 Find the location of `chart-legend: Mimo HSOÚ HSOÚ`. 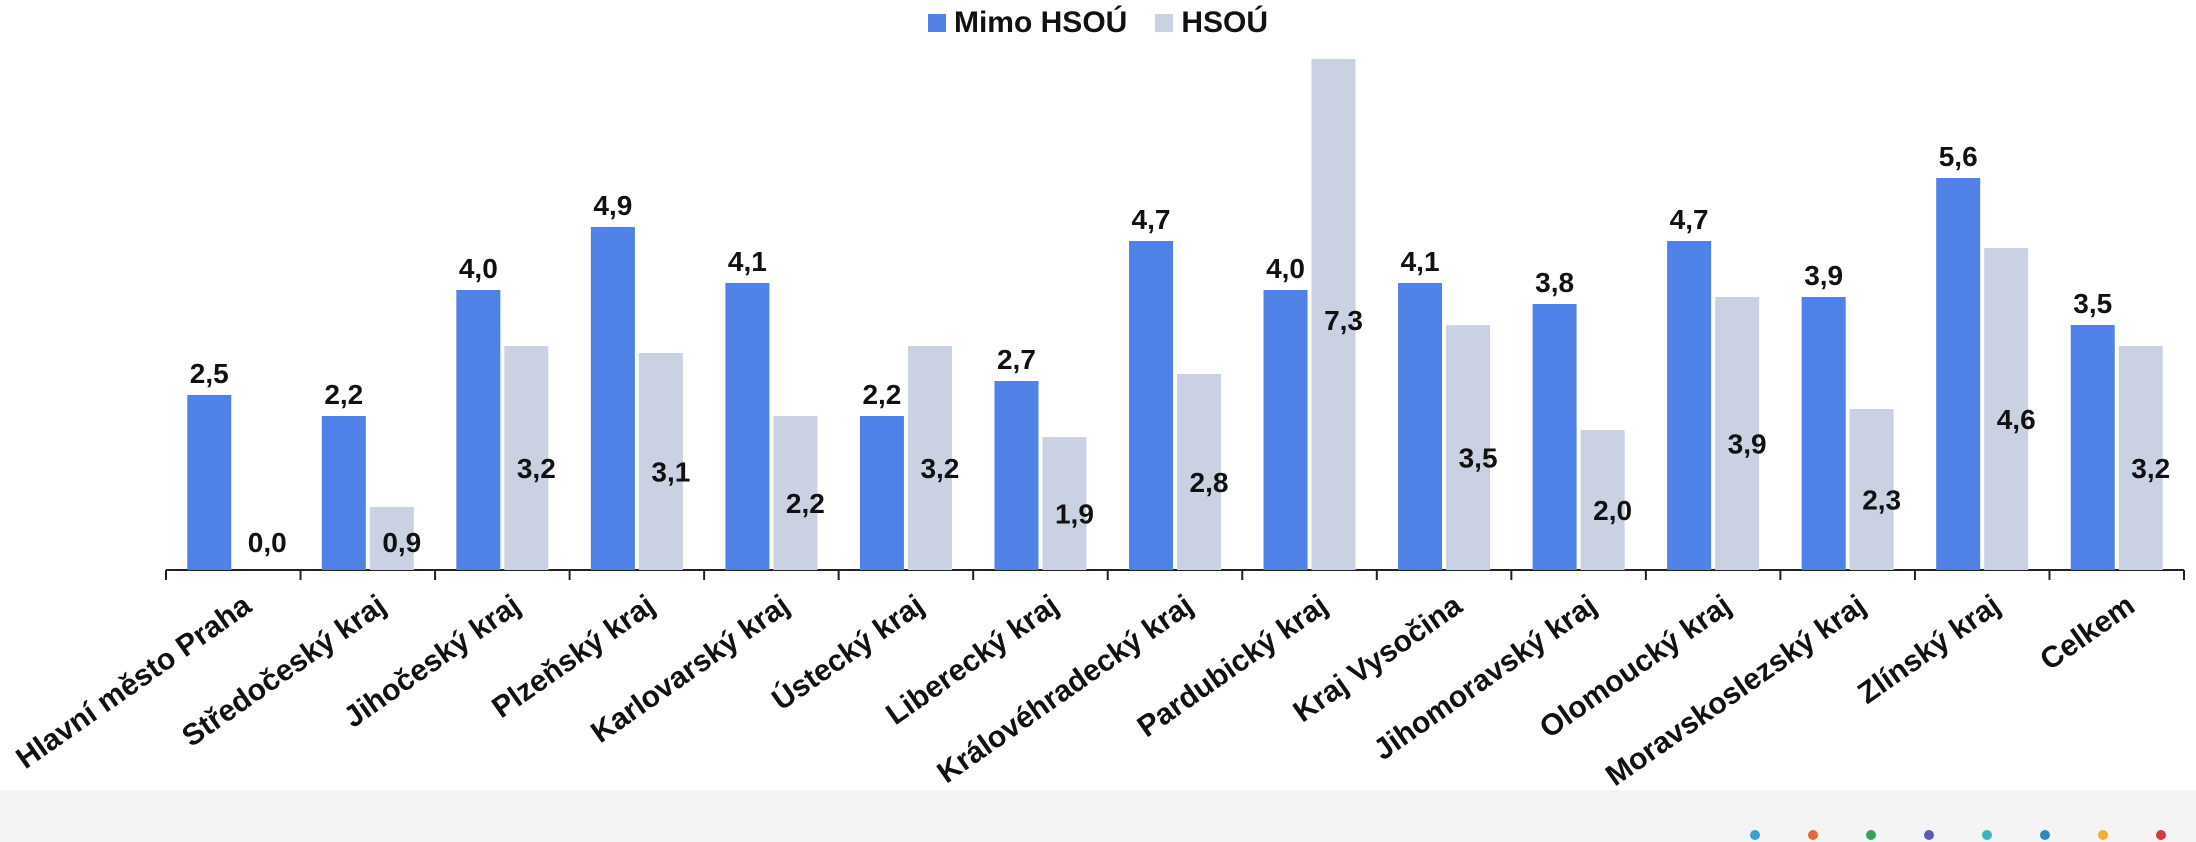

chart-legend: Mimo HSOÚ HSOÚ is located at coordinates (1098, 23).